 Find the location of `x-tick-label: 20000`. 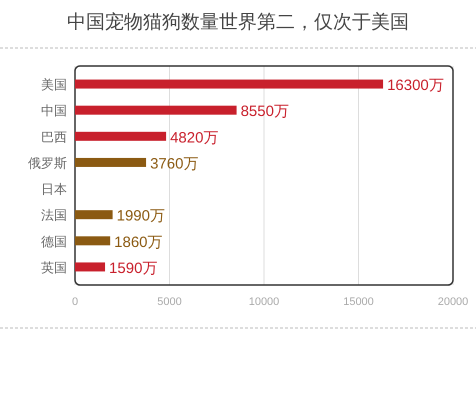

x-tick-label: 20000 is located at coordinates (453, 302).